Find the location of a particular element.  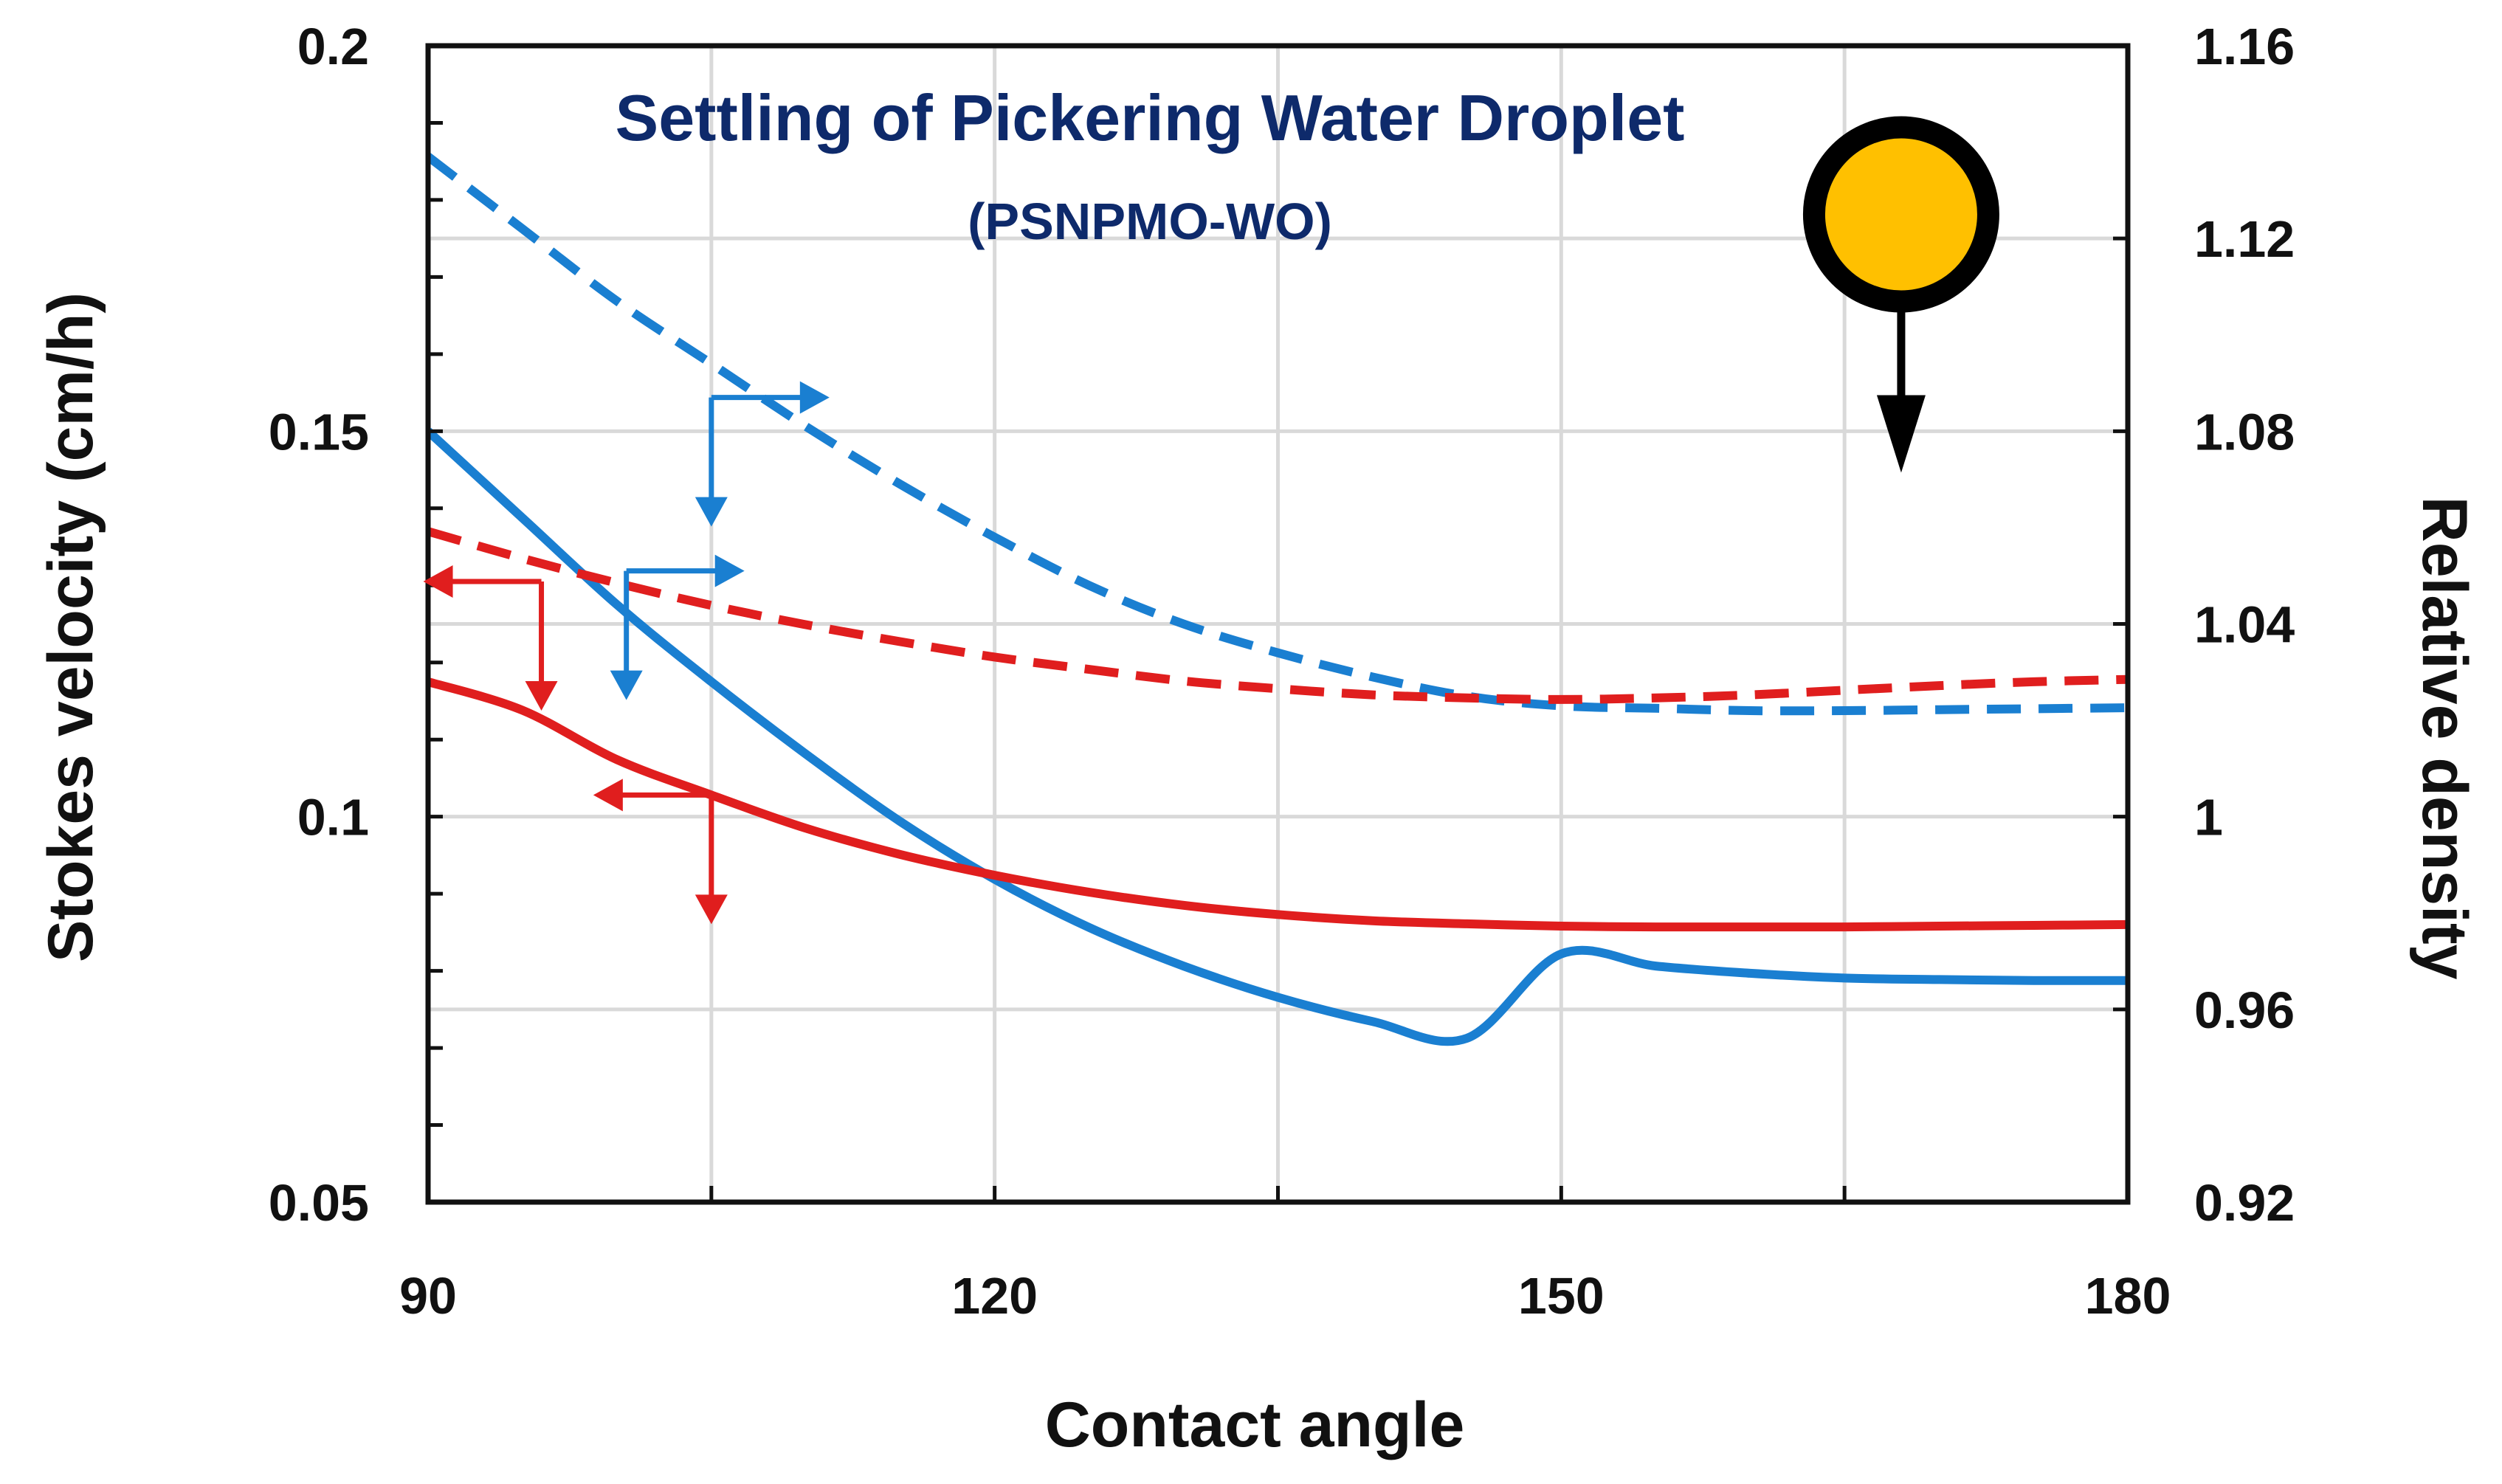

x-tick-label: 120 is located at coordinates (994, 1296).